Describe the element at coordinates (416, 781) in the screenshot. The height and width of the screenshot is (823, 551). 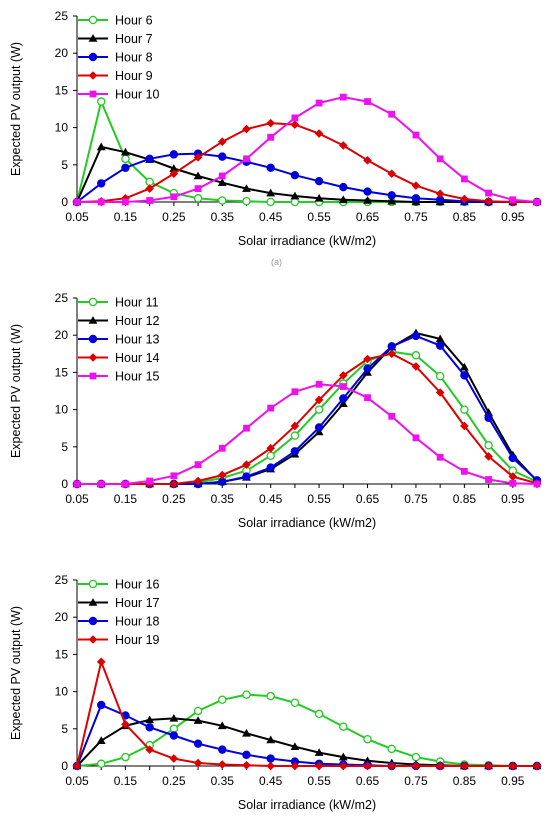
I see `x-tick-label: 0.75` at that location.